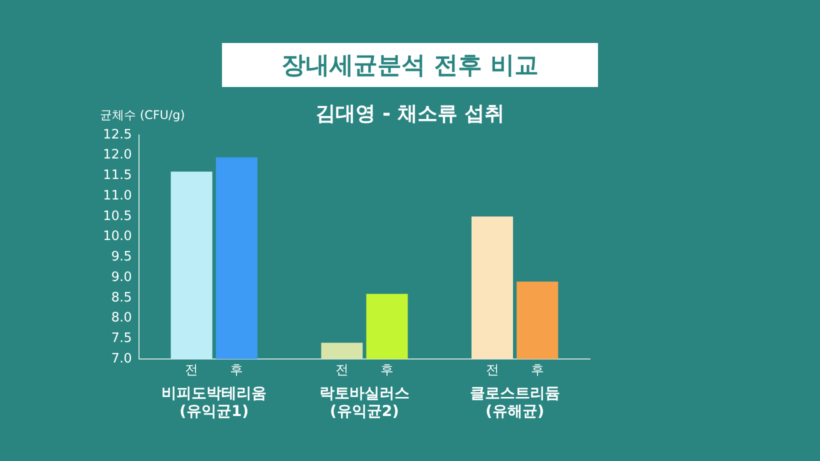 This screenshot has width=820, height=461. I want to click on y-tick-label: 11.5, so click(117, 176).